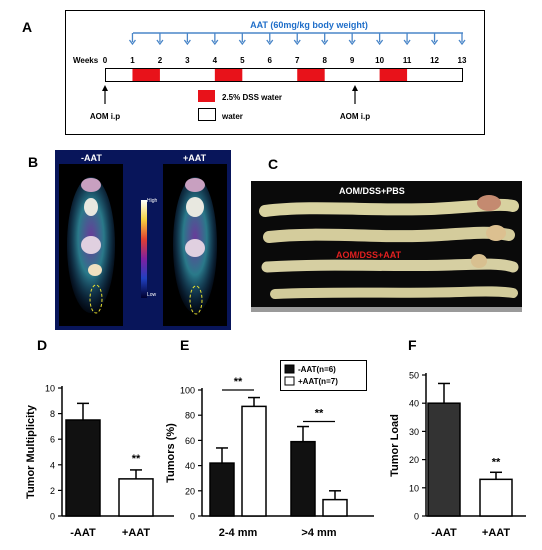 The height and width of the screenshot is (550, 542). I want to click on timeline-bar, so click(284, 75).